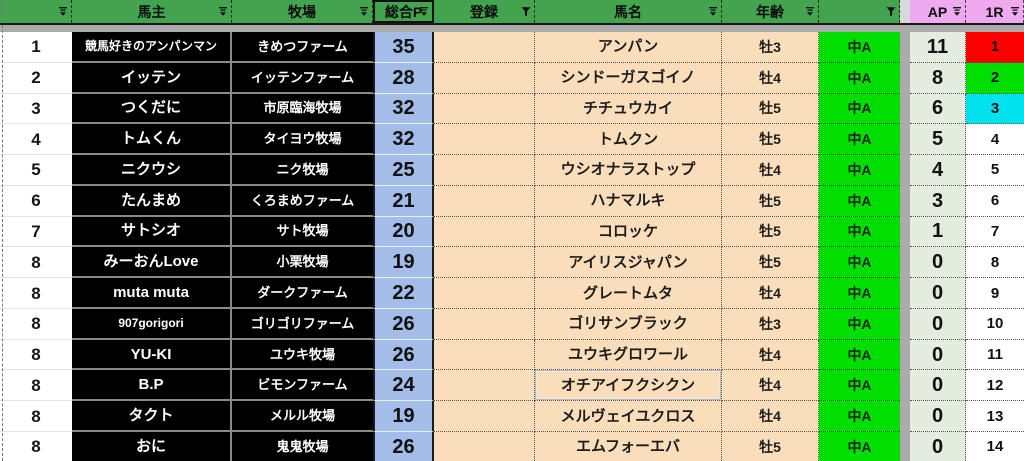 The width and height of the screenshot is (1024, 461). What do you see at coordinates (302, 140) in the screenshot?
I see `farm-cell: タイヨウ牧場` at bounding box center [302, 140].